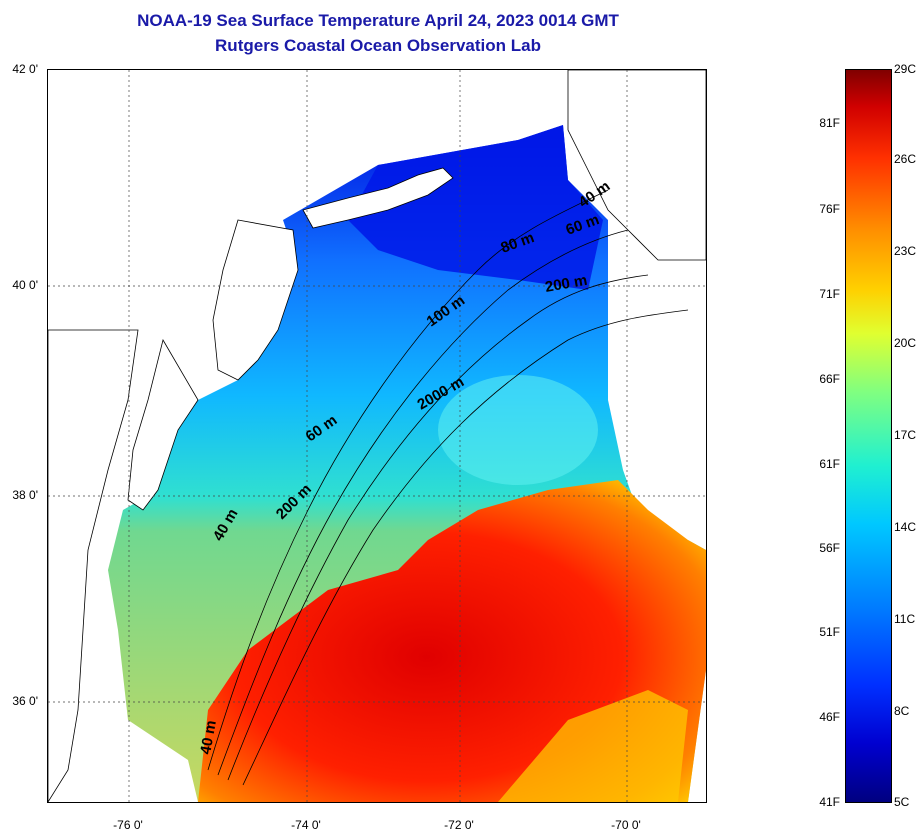 This screenshot has height=832, width=919. I want to click on colorbar-c-11: 11C, so click(905, 619).